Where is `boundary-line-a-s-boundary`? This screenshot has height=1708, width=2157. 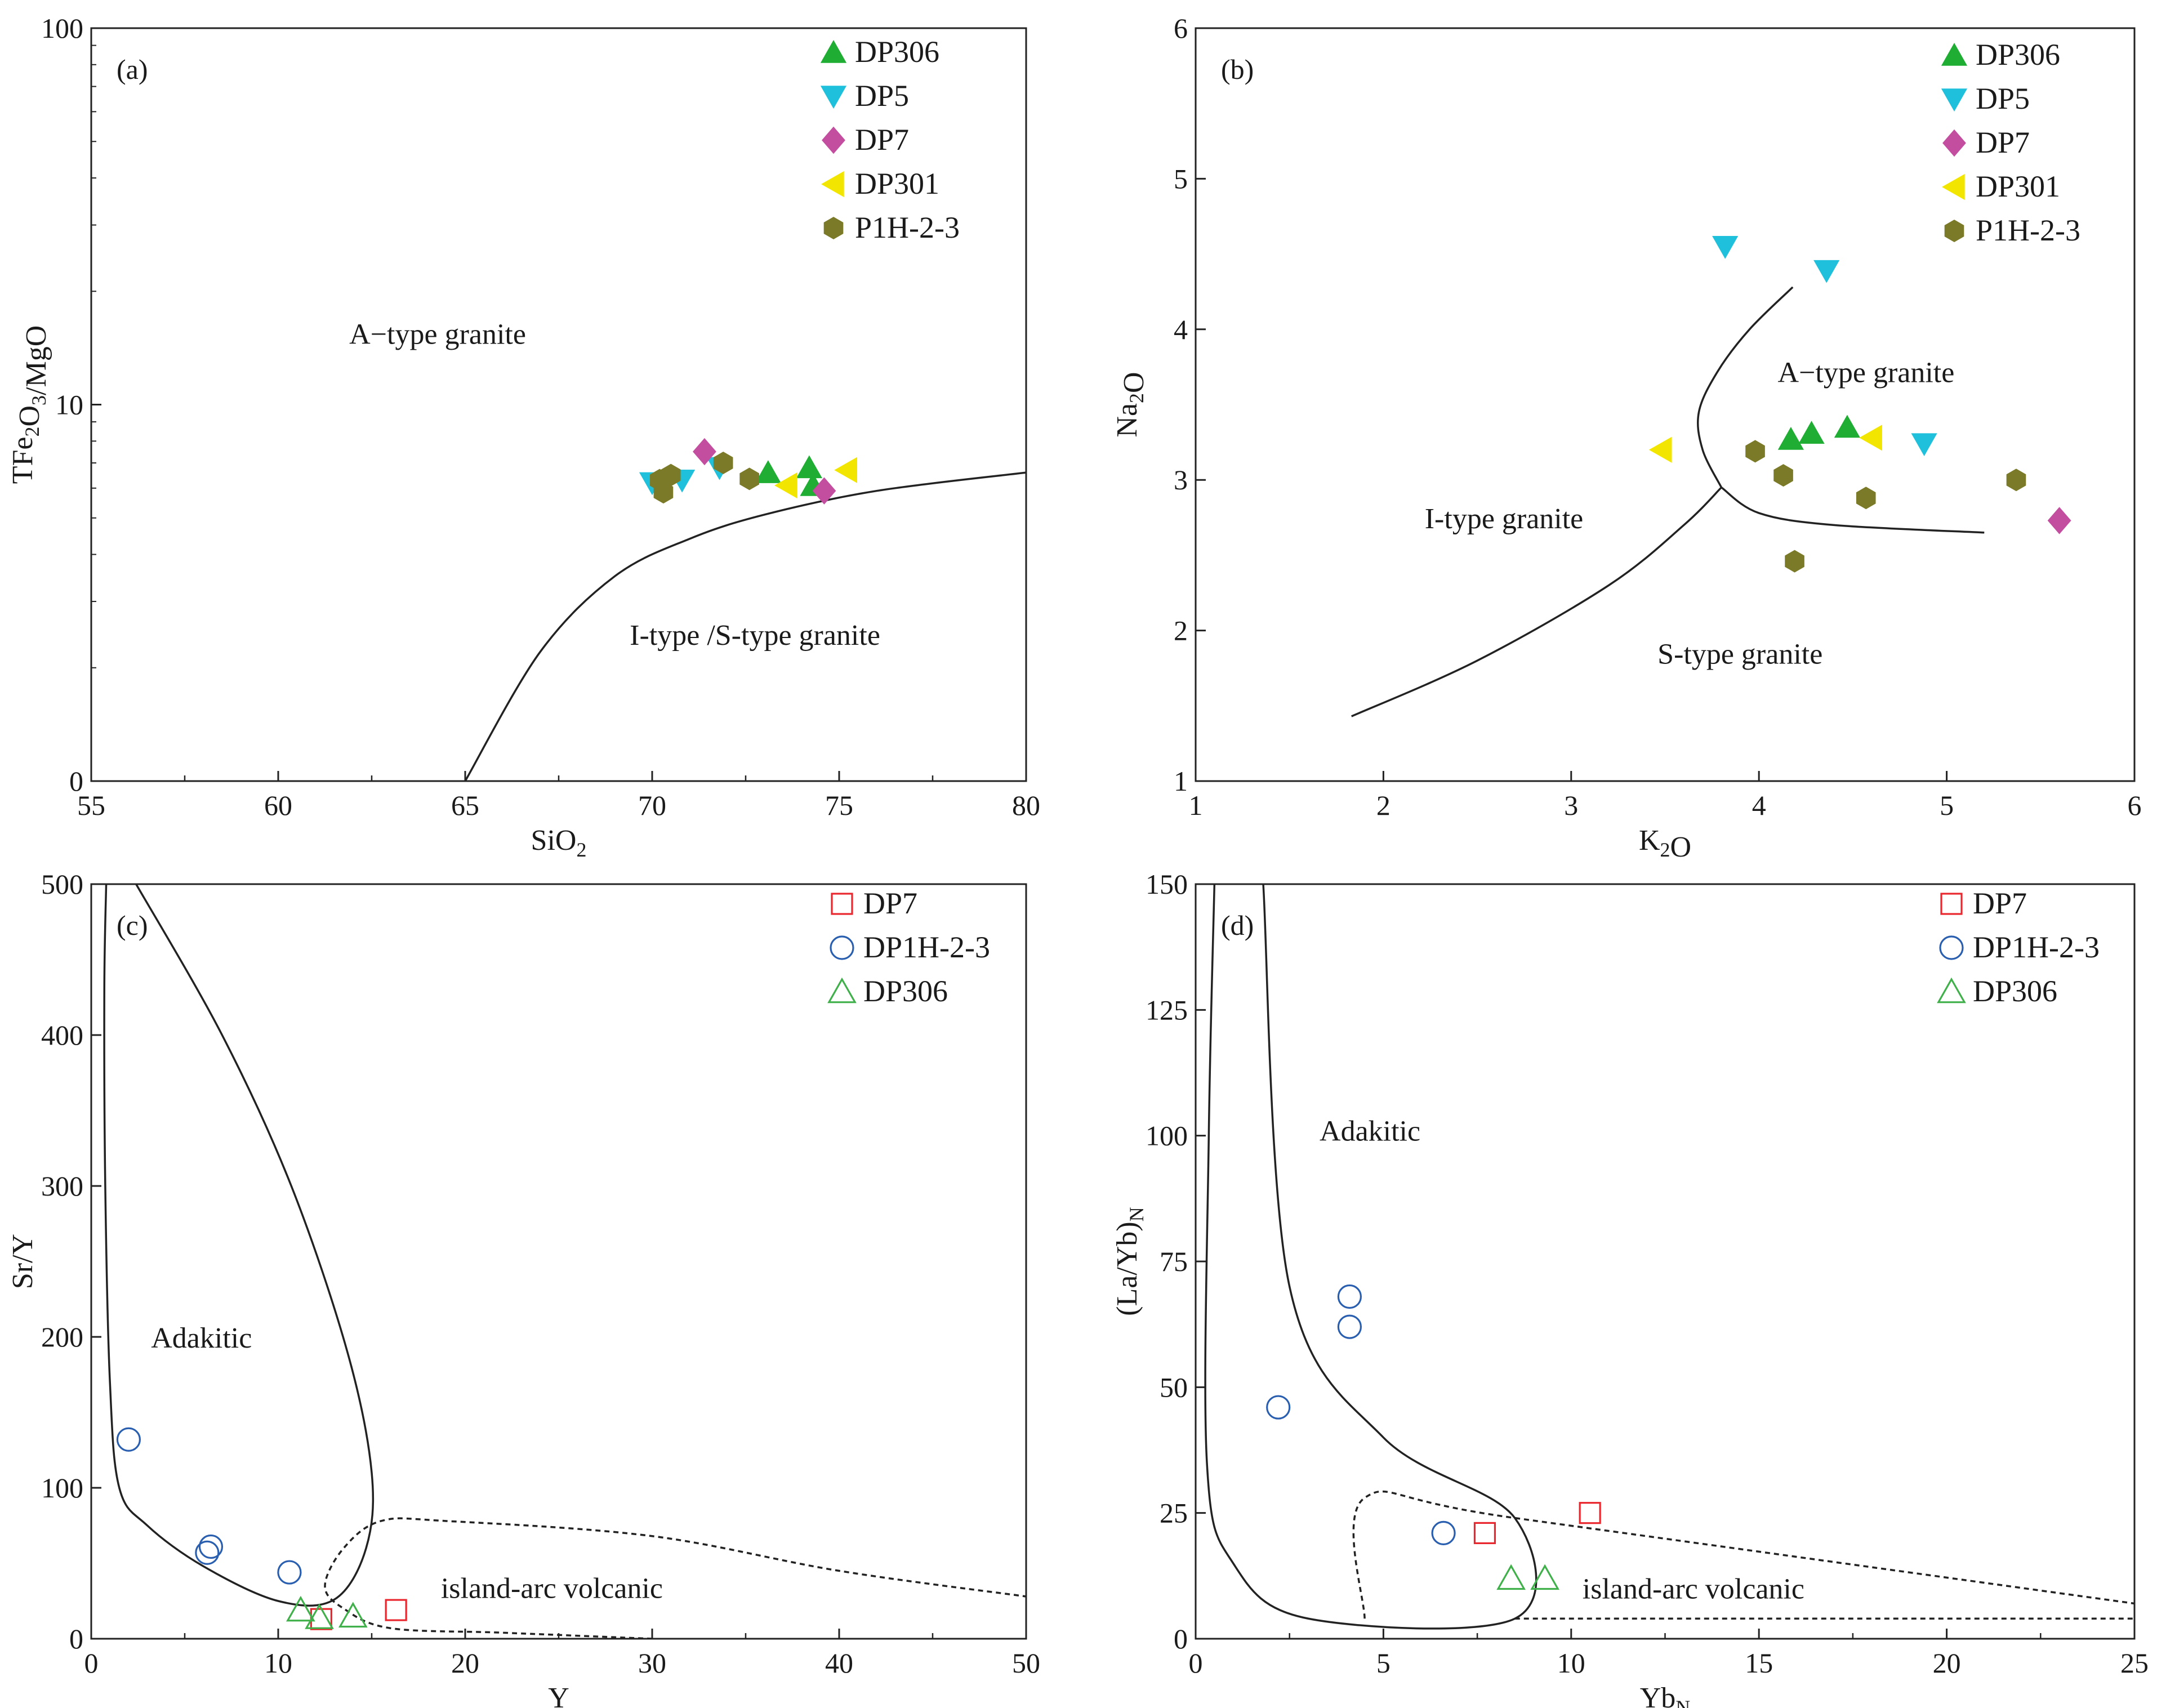
boundary-line-a-s-boundary is located at coordinates (1853, 510).